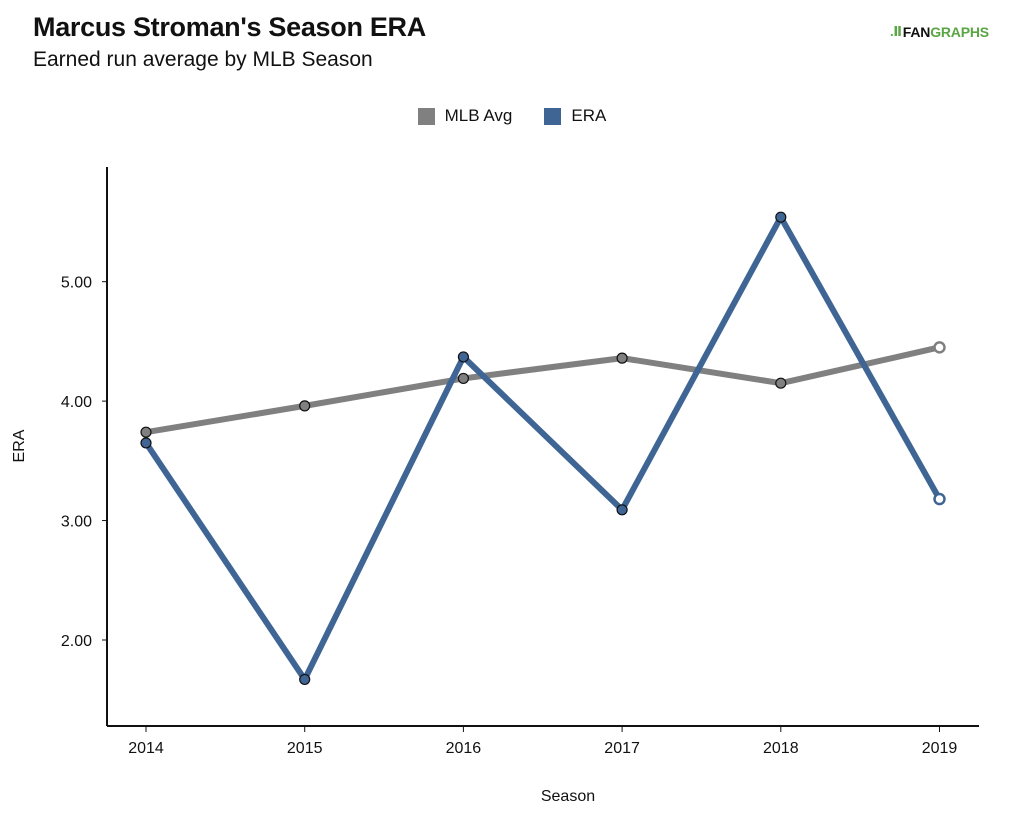  What do you see at coordinates (76, 641) in the screenshot?
I see `y-tick-label: 2.00` at bounding box center [76, 641].